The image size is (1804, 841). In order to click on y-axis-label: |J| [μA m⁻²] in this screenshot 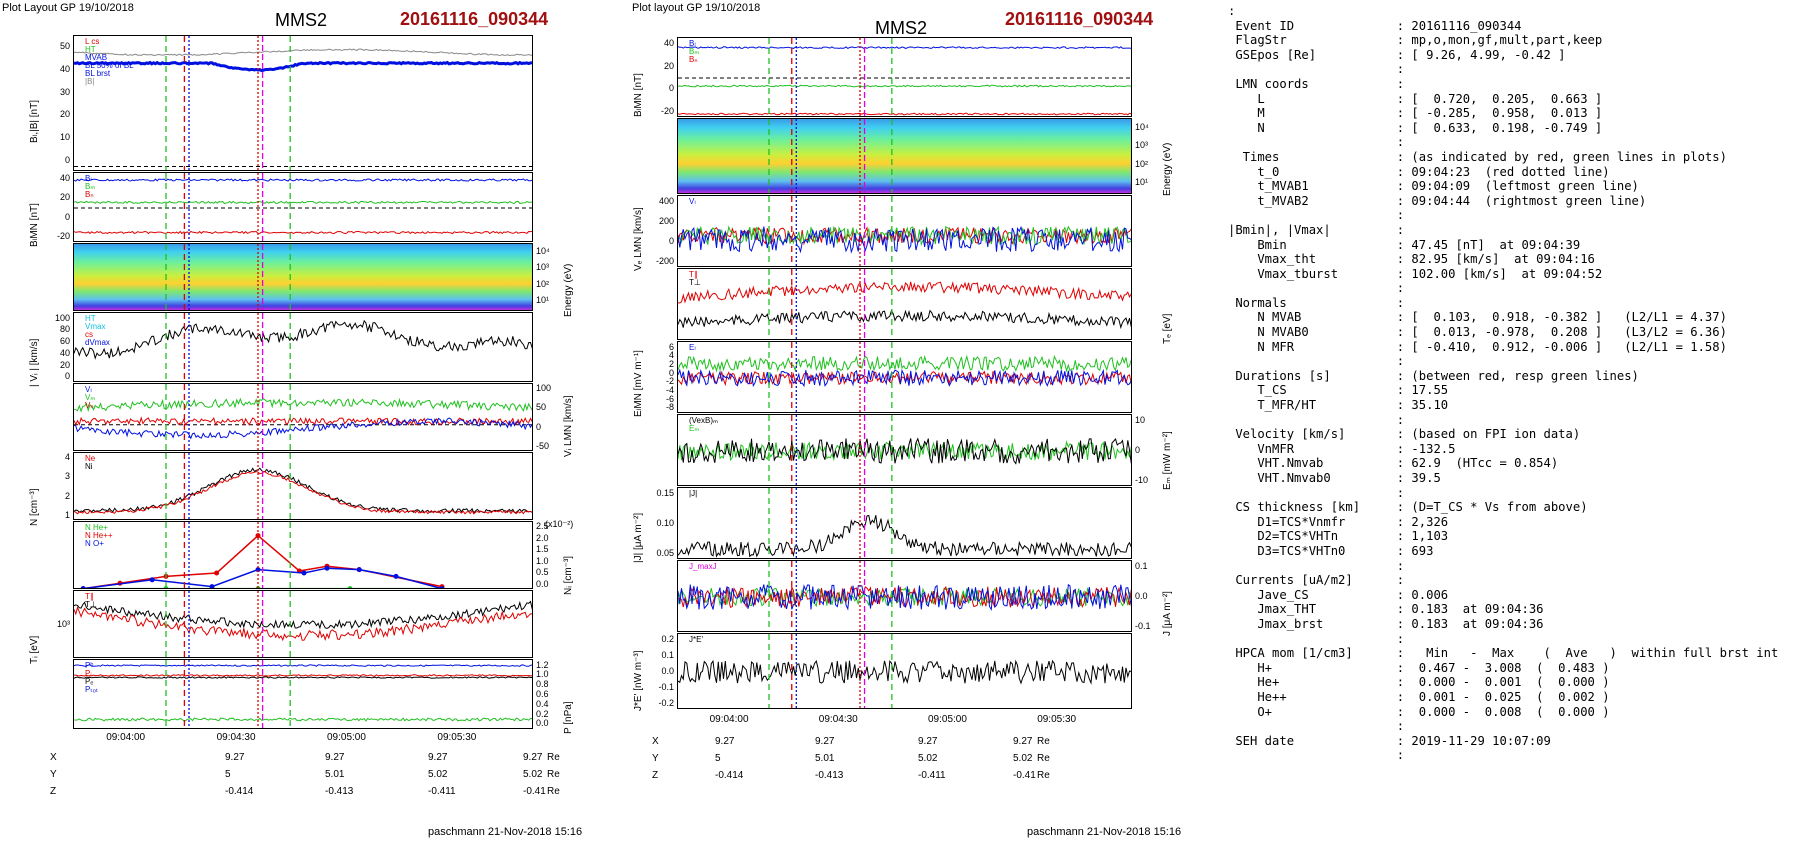, I will do `click(638, 537)`.